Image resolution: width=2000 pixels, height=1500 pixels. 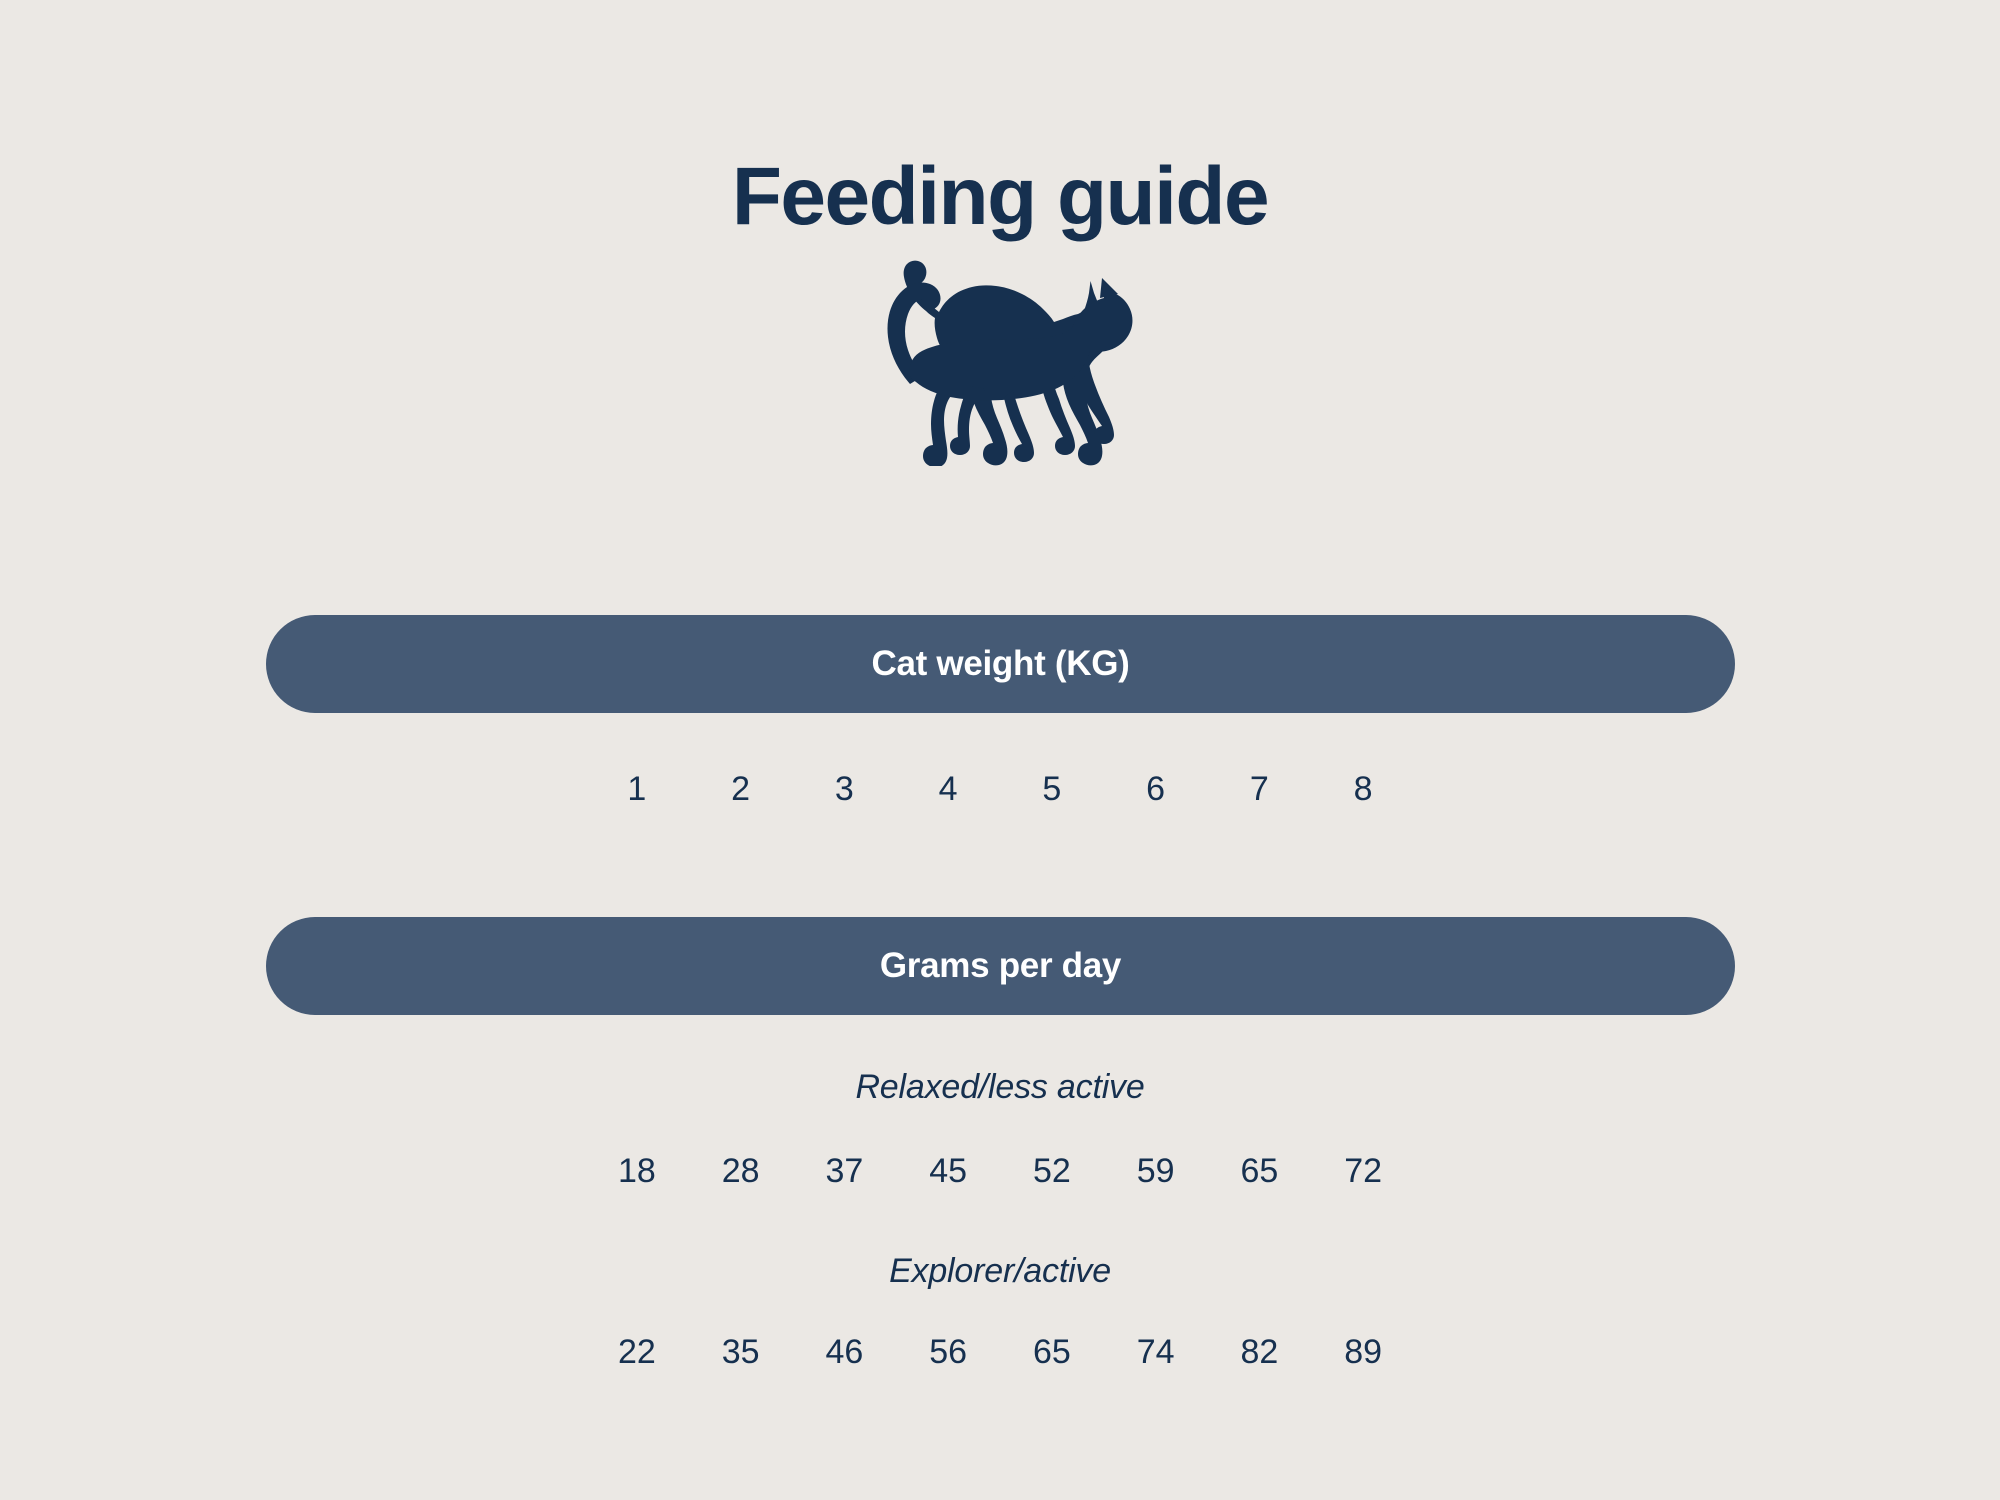 What do you see at coordinates (637, 789) in the screenshot?
I see `weight-cell: 1` at bounding box center [637, 789].